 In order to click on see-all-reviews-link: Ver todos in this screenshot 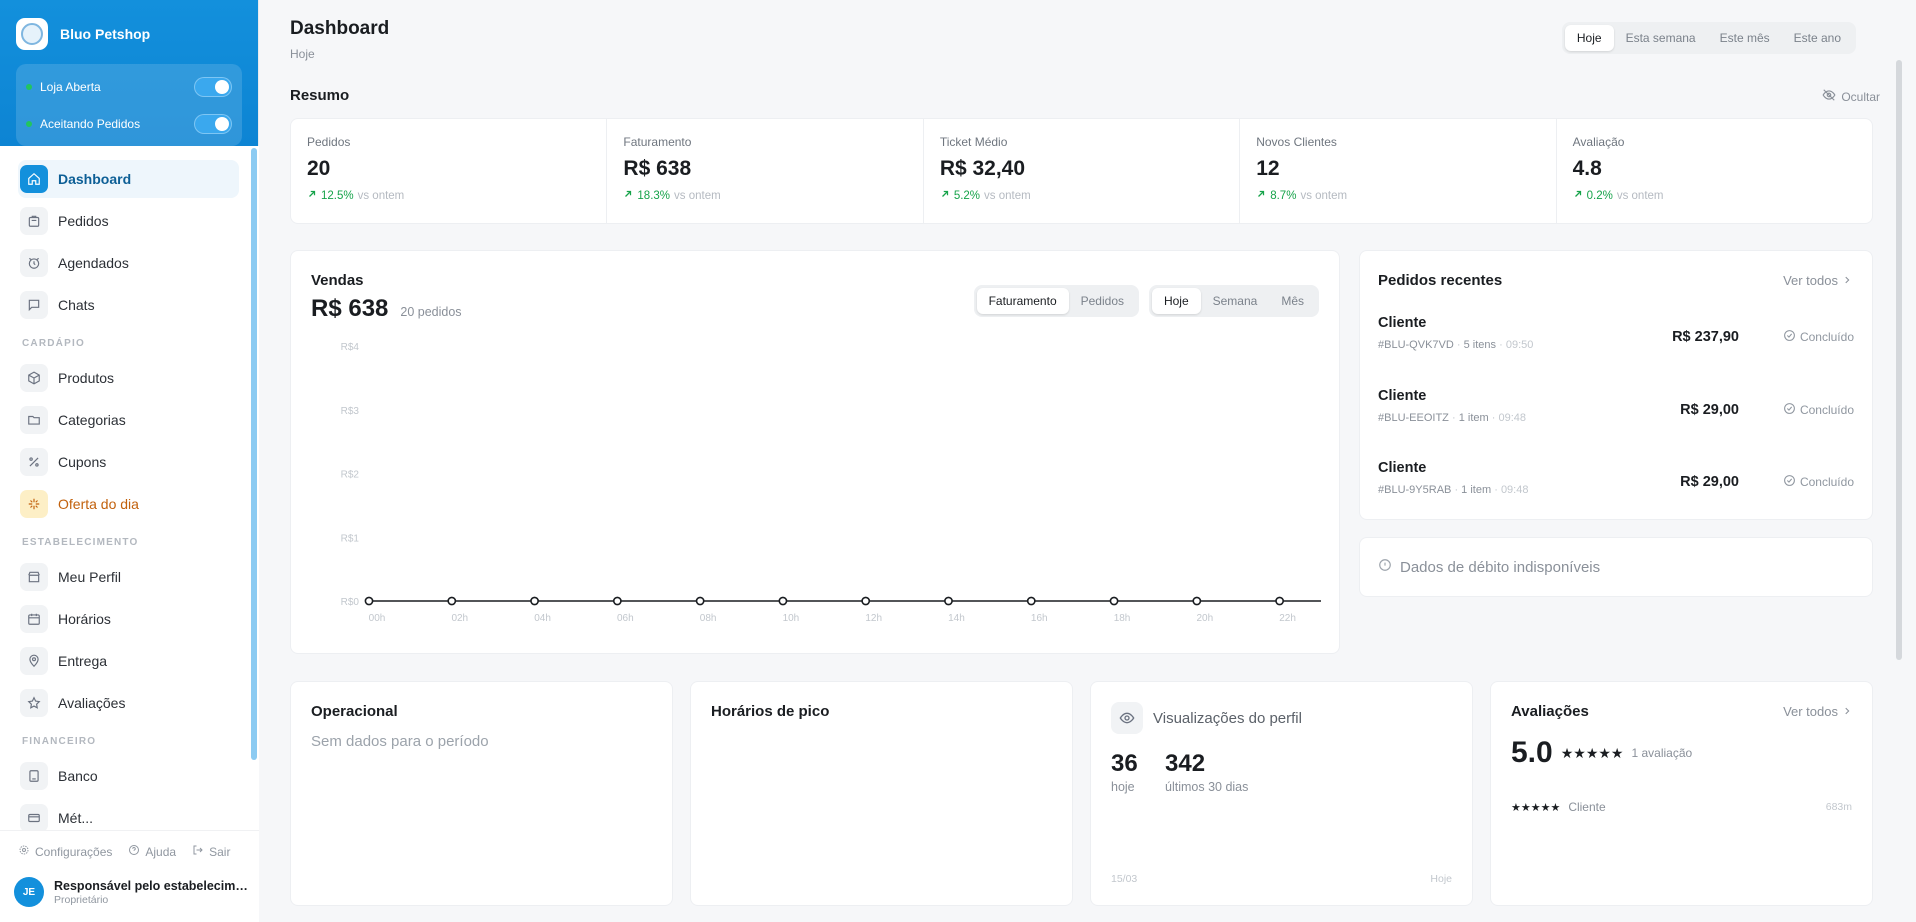, I will do `click(1817, 711)`.